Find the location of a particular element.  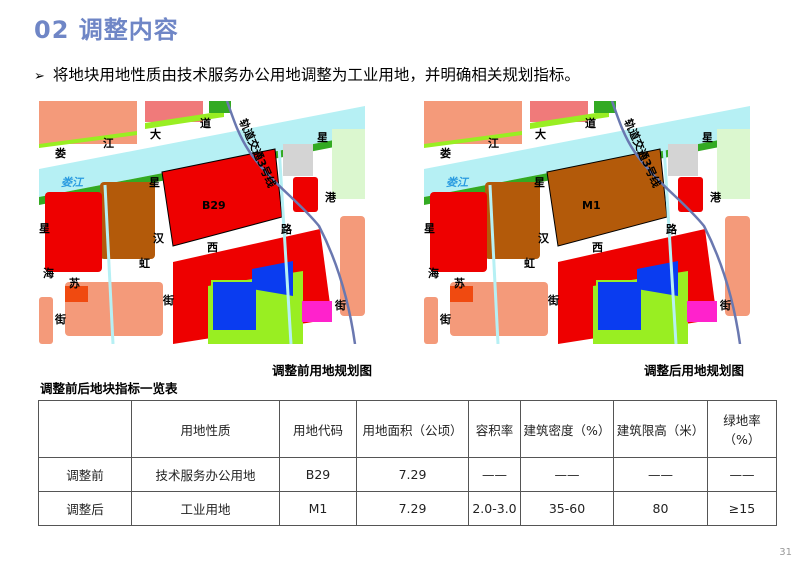

cell: 技术服务办公用地 is located at coordinates (205, 474).